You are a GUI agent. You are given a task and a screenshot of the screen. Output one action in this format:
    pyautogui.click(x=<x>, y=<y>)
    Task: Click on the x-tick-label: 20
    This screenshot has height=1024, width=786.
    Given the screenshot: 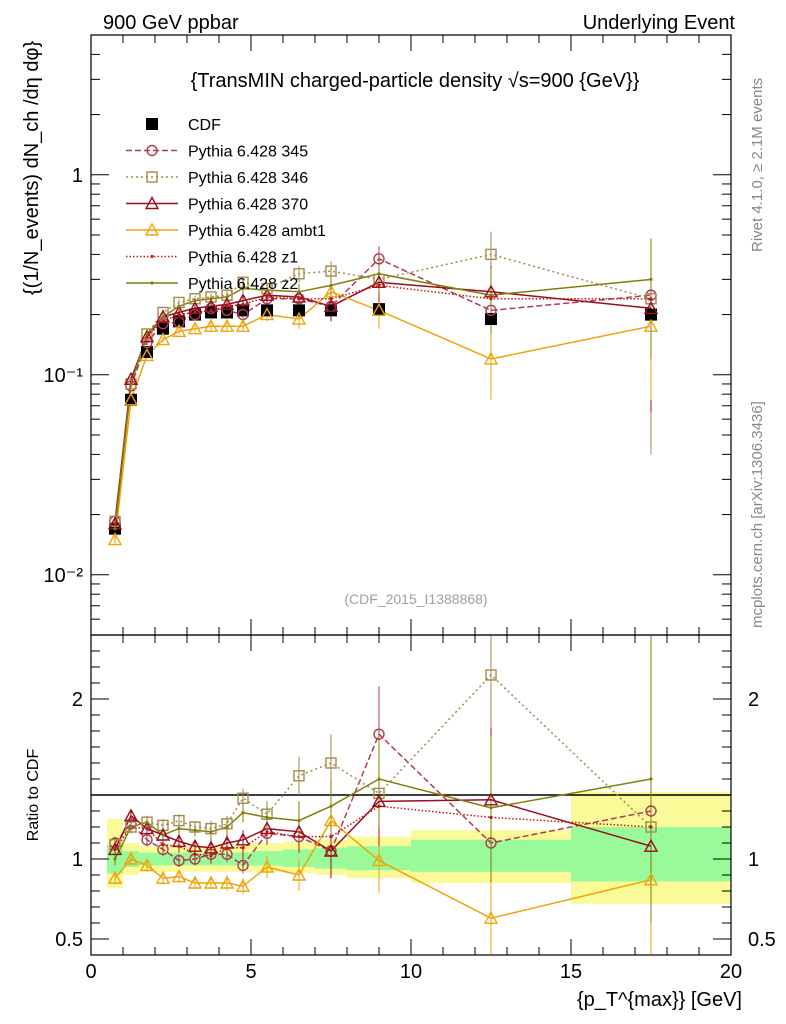 What is the action you would take?
    pyautogui.click(x=731, y=972)
    